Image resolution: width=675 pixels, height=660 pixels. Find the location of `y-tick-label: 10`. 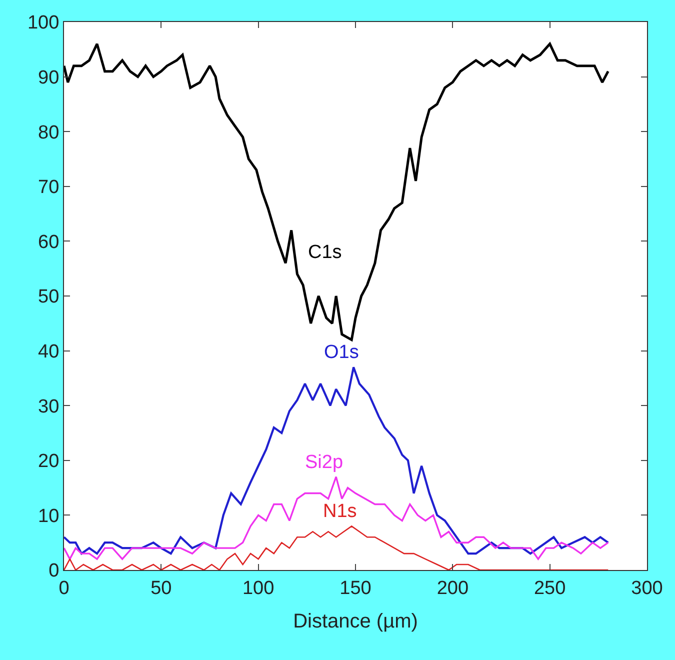

y-tick-label: 10 is located at coordinates (49, 516).